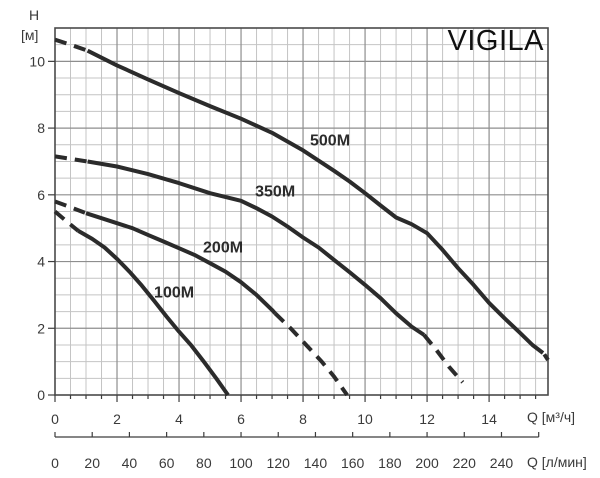  I want to click on x2-tick-label: 180, so click(390, 463).